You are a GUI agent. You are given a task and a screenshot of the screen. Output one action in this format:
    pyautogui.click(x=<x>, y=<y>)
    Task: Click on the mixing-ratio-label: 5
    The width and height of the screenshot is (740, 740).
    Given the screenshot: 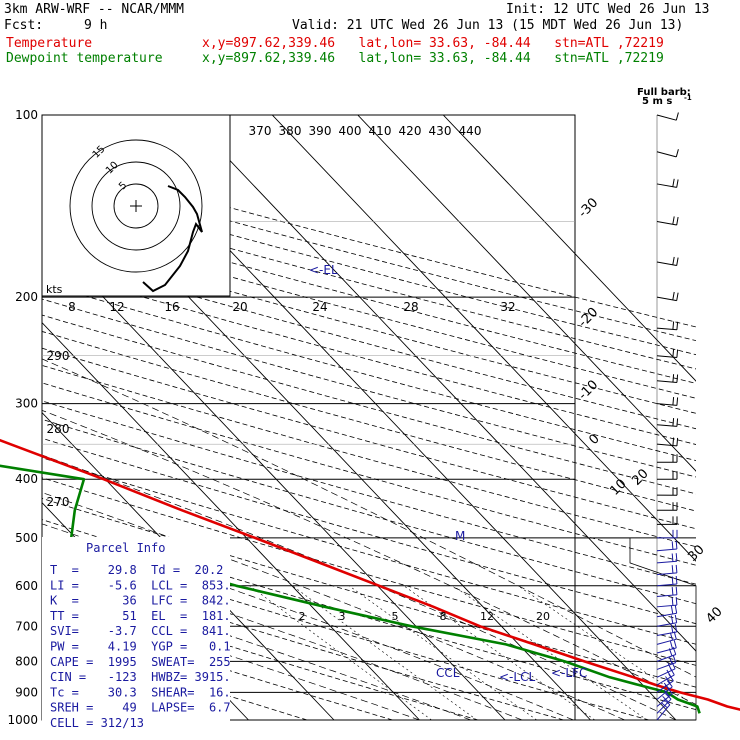 What is the action you would take?
    pyautogui.click(x=395, y=616)
    